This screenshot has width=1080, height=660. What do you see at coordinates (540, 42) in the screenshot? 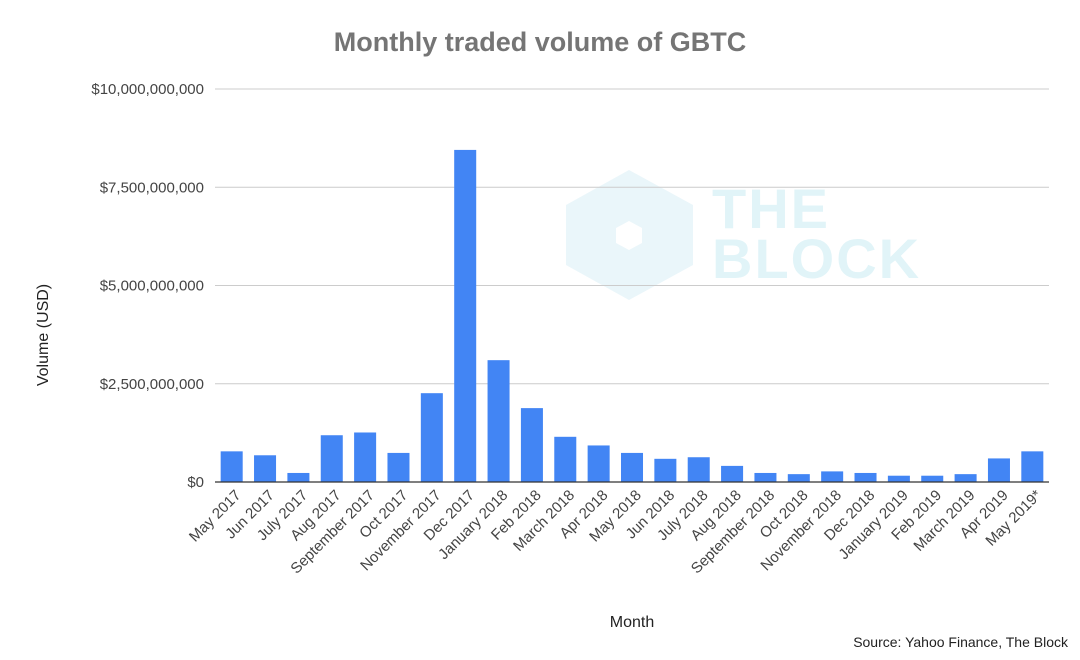
I see `chart-title: Monthly traded volume of GBTC` at bounding box center [540, 42].